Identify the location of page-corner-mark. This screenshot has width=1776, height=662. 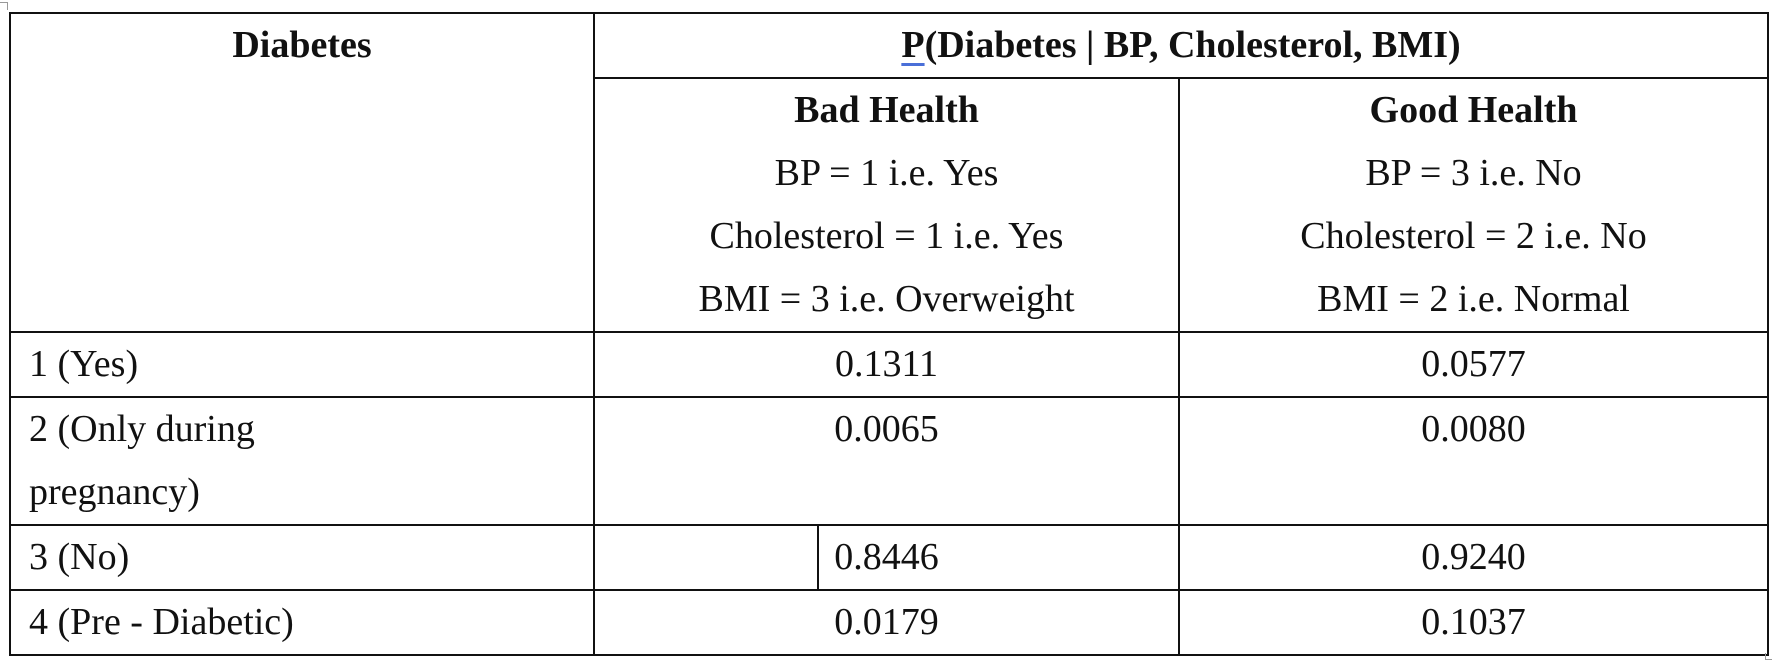
(4, 6).